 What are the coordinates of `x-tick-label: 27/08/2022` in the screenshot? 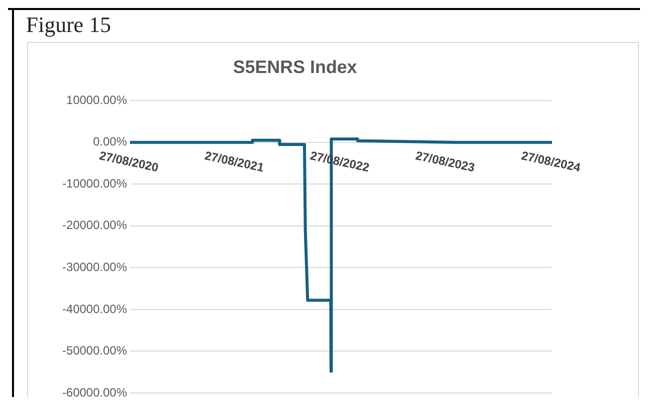 It's located at (339, 161).